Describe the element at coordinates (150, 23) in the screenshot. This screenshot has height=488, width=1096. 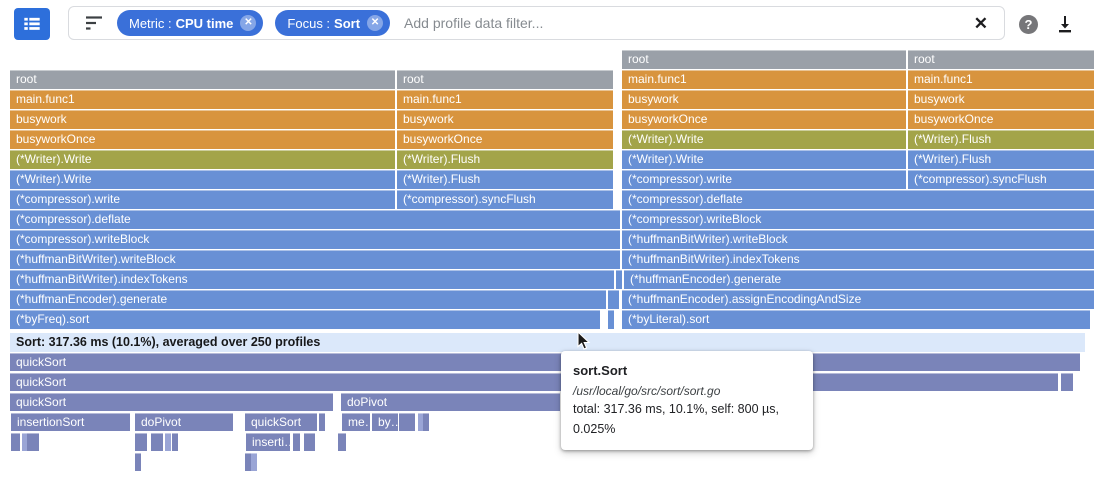
I see `chip-label: Metric :` at that location.